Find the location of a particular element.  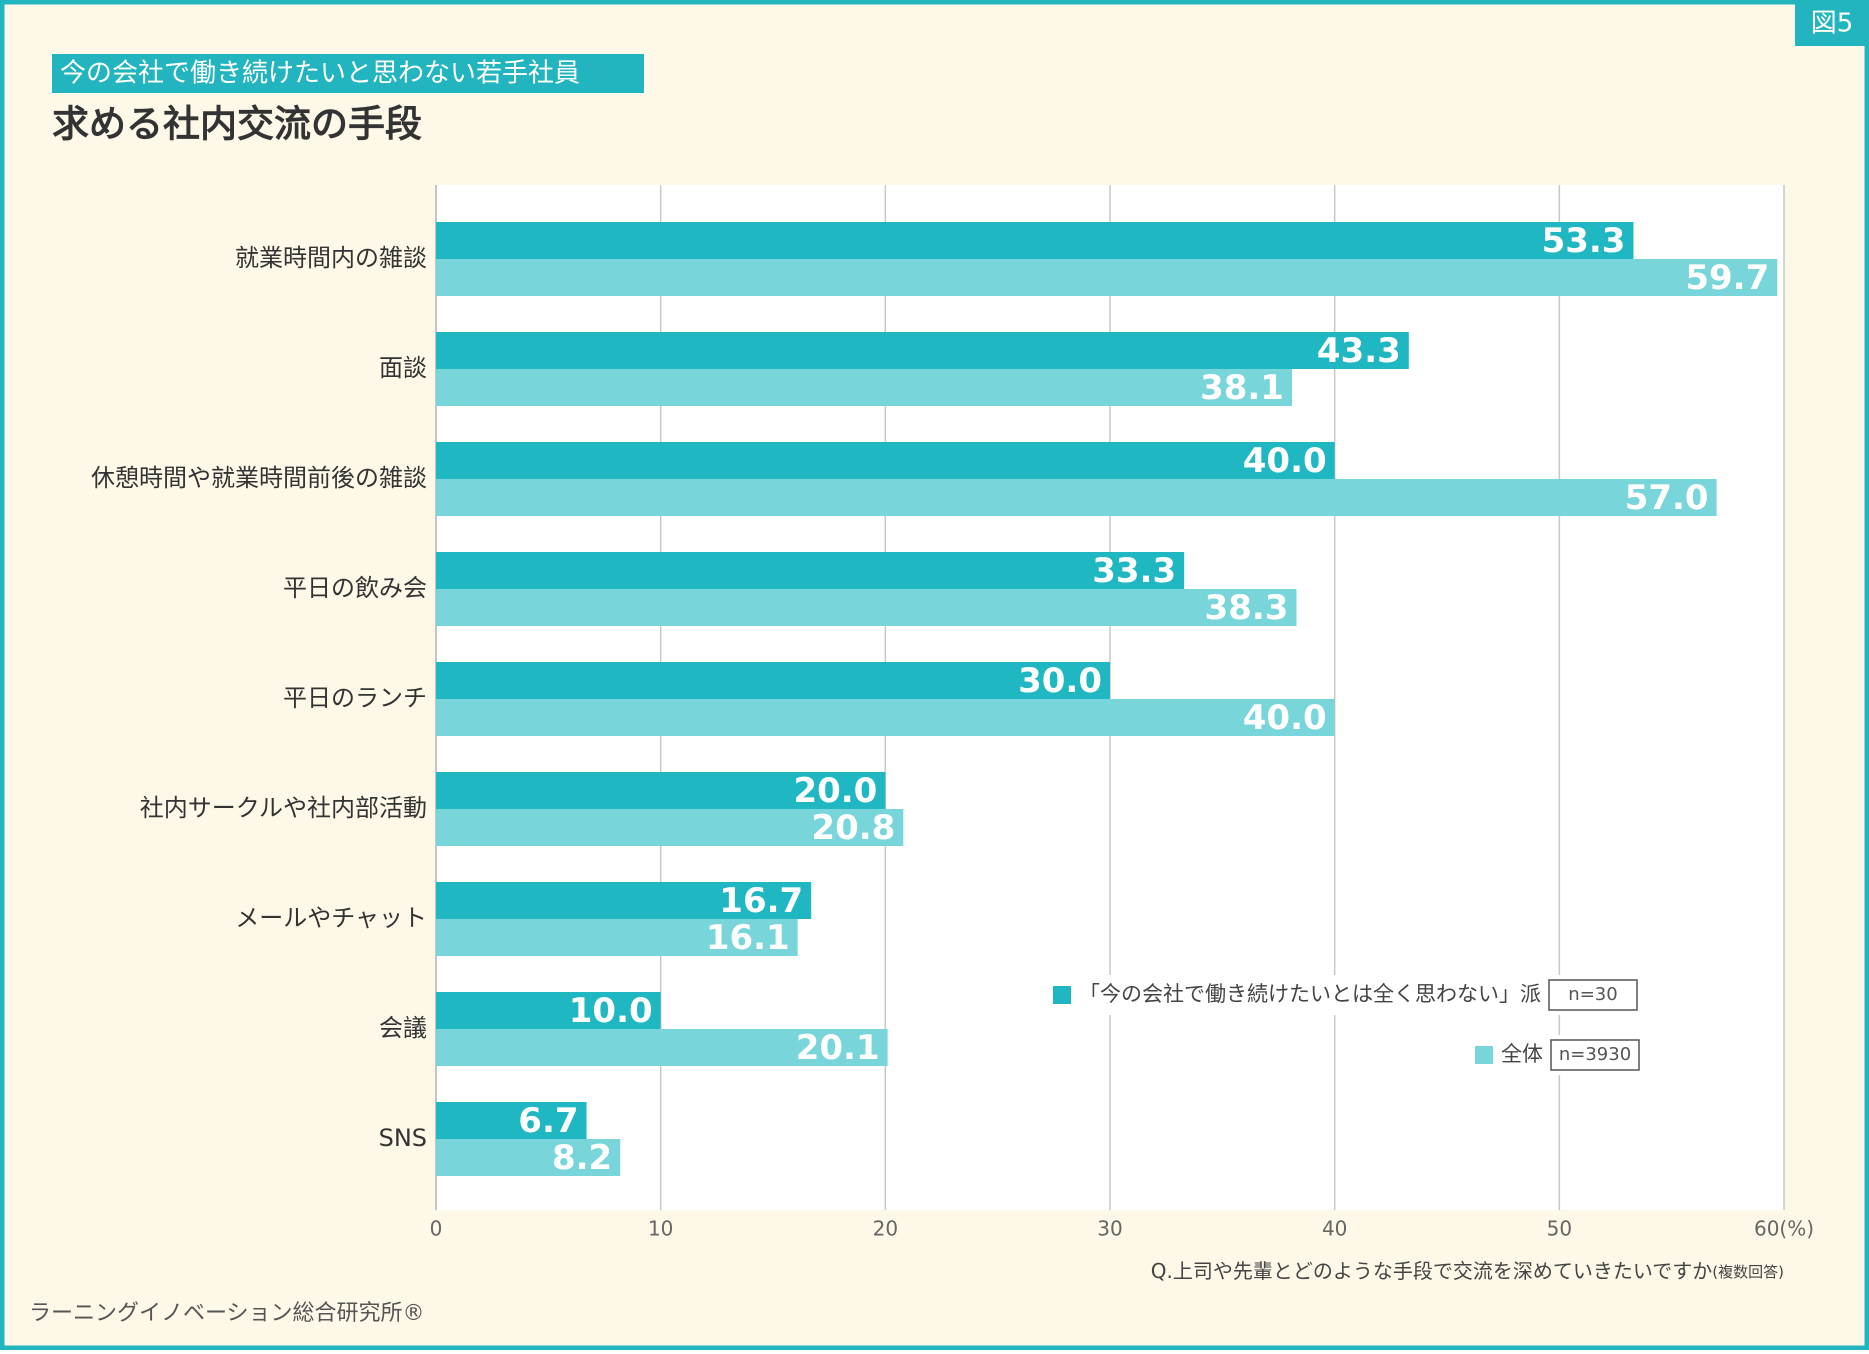

value-label: 8.2 is located at coordinates (582, 1158).